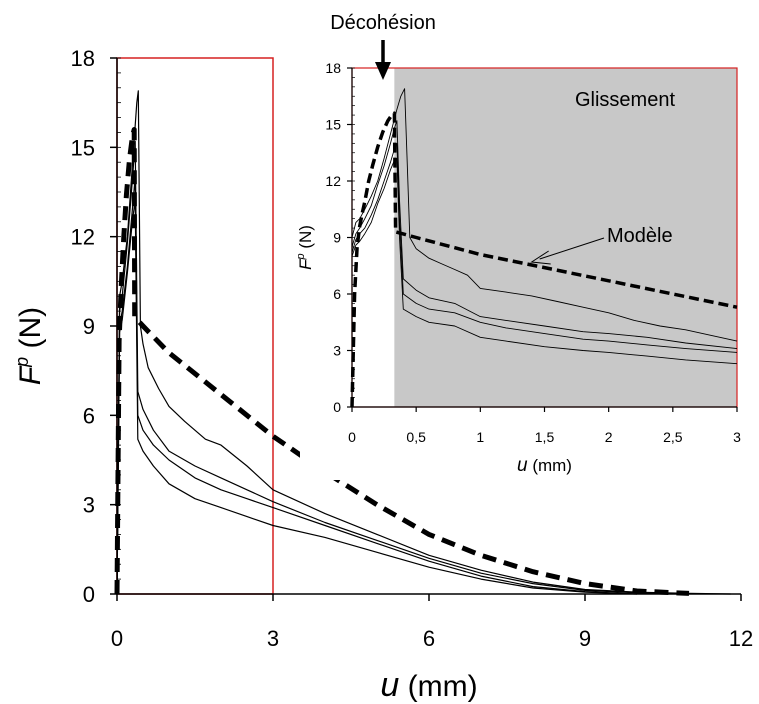  What do you see at coordinates (545, 437) in the screenshot?
I see `inset-x-tick-label: 1,5` at bounding box center [545, 437].